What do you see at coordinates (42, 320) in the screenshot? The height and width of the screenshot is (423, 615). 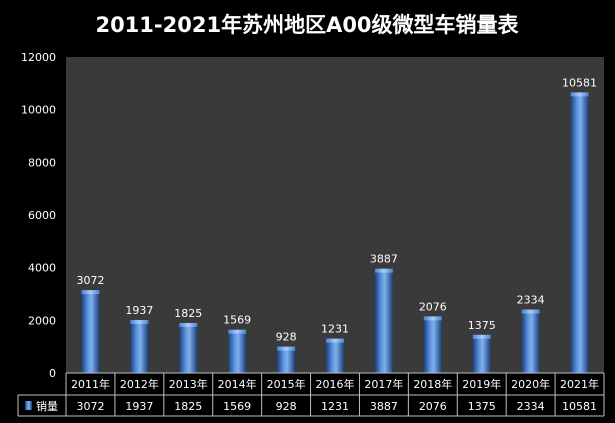 I see `y-tick-label: 2000` at bounding box center [42, 320].